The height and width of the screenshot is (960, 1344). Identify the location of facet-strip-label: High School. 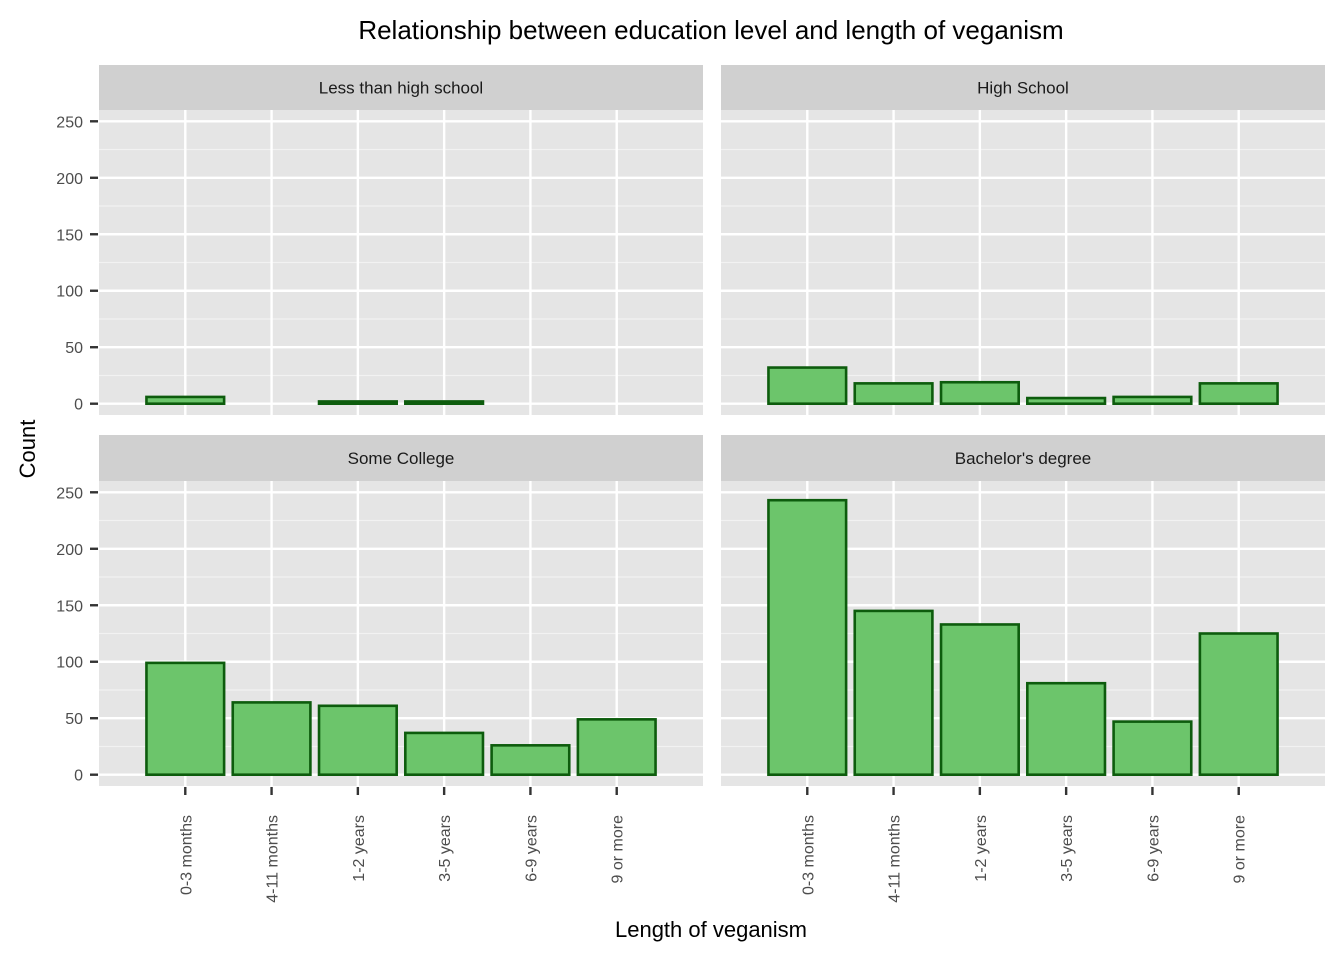
(1023, 88).